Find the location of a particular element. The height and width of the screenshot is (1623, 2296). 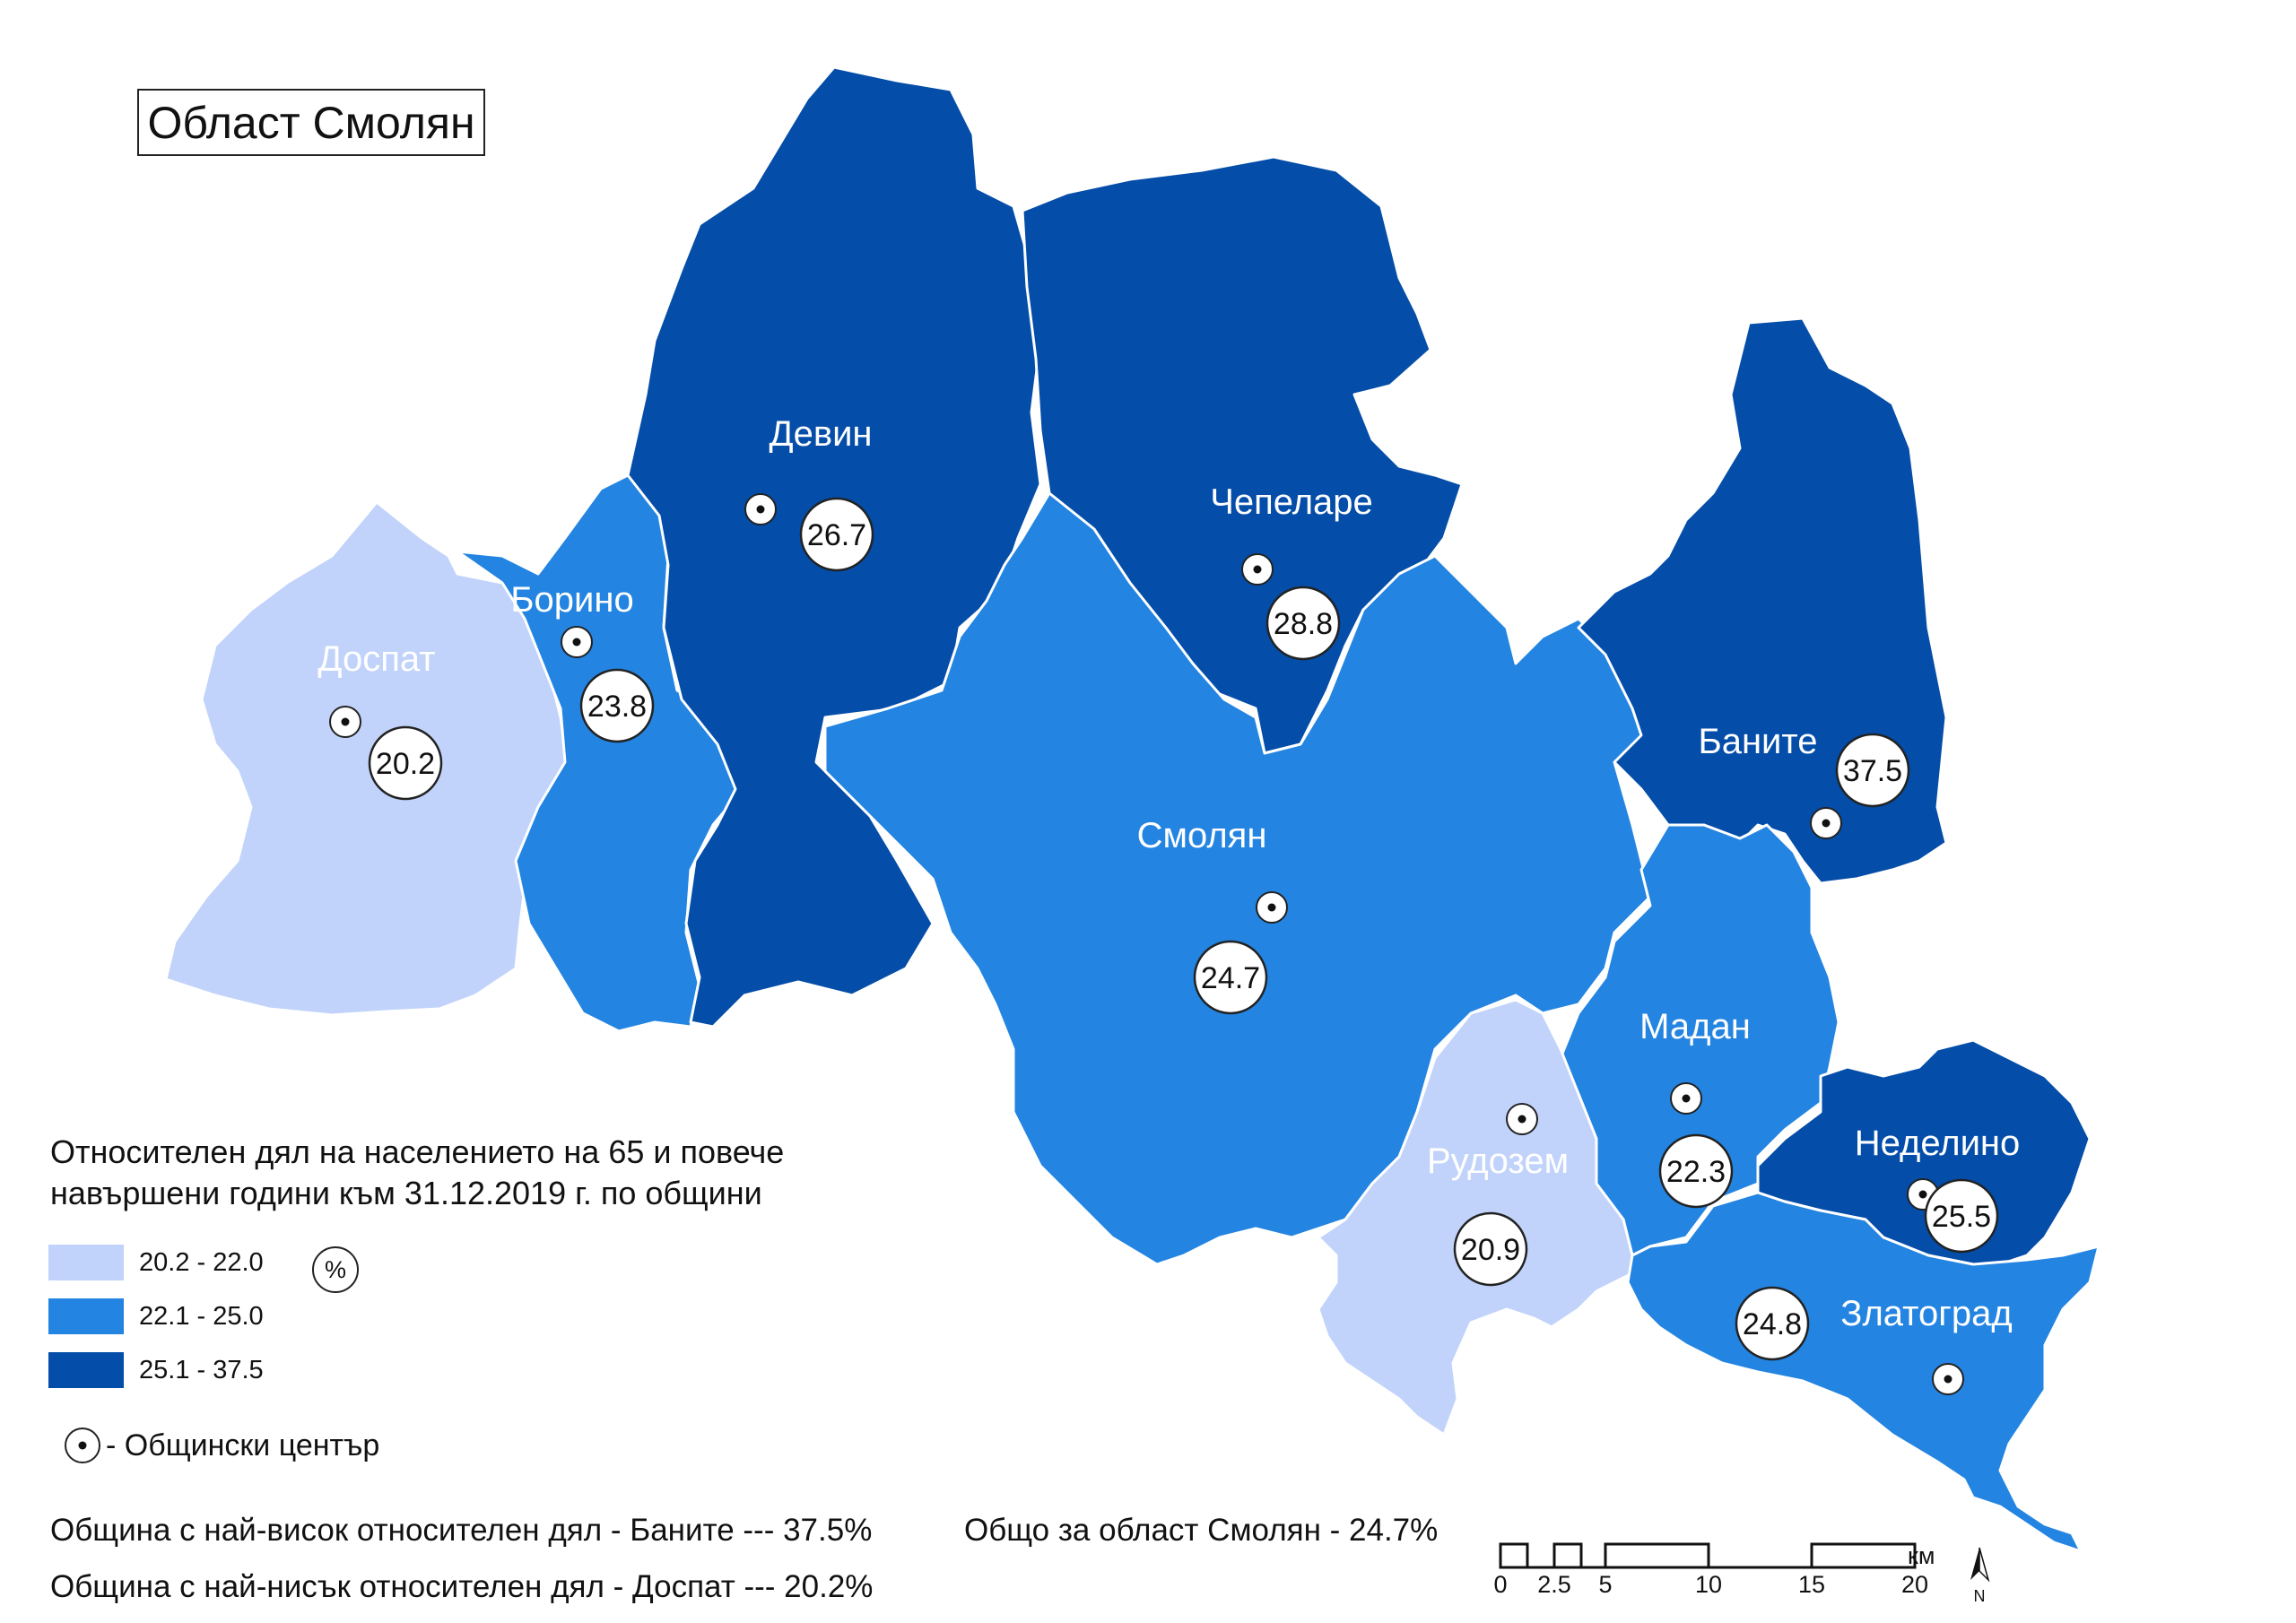

value-label: 28.8 is located at coordinates (1303, 624).